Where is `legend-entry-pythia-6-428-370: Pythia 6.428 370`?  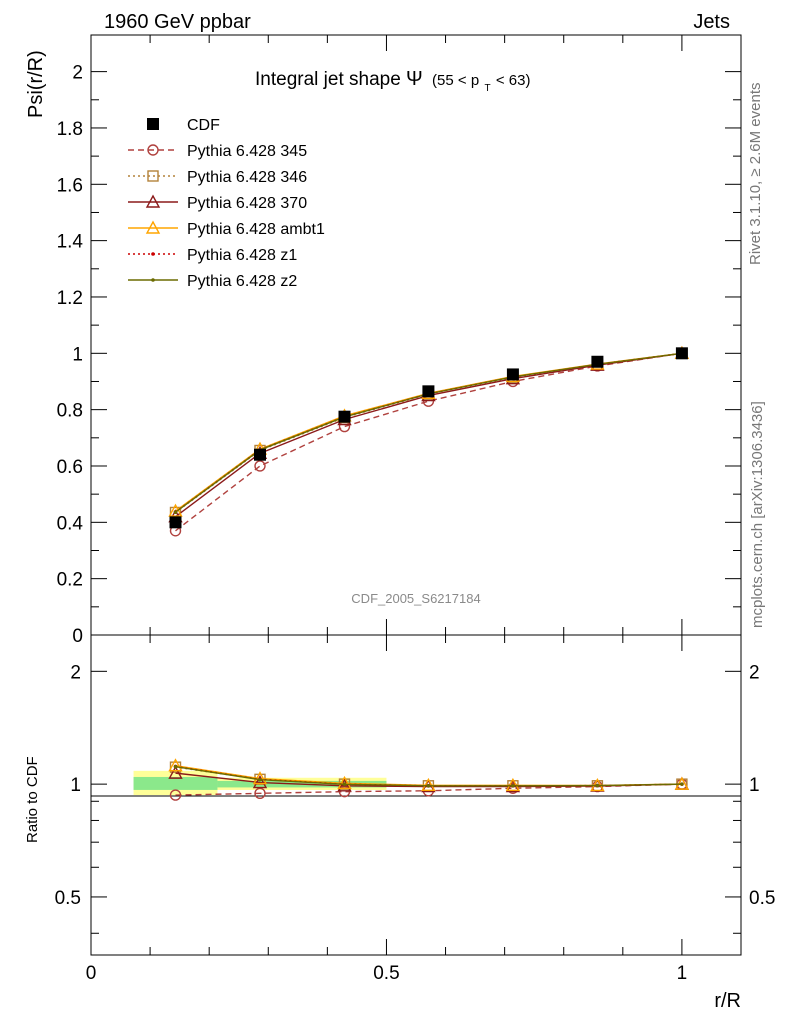 legend-entry-pythia-6-428-370: Pythia 6.428 370 is located at coordinates (217, 203).